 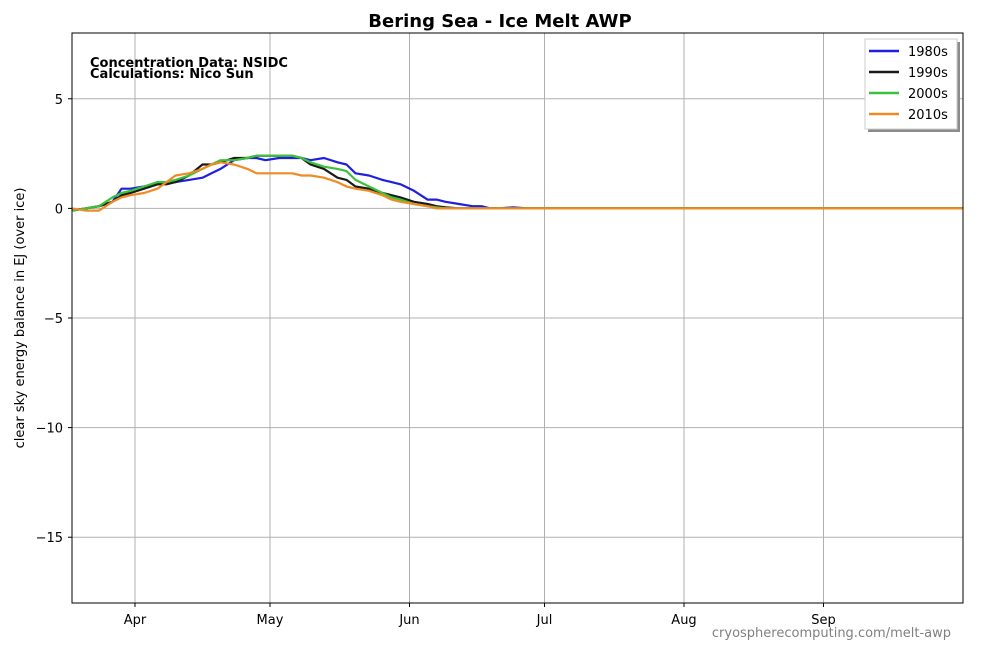 I want to click on series-line-1990s, so click(x=517, y=183).